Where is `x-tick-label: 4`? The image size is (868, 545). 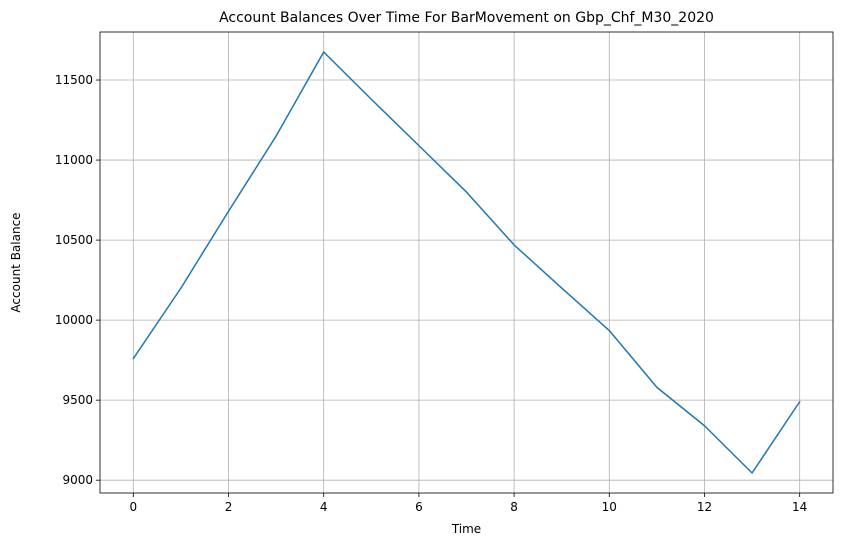
x-tick-label: 4 is located at coordinates (324, 507).